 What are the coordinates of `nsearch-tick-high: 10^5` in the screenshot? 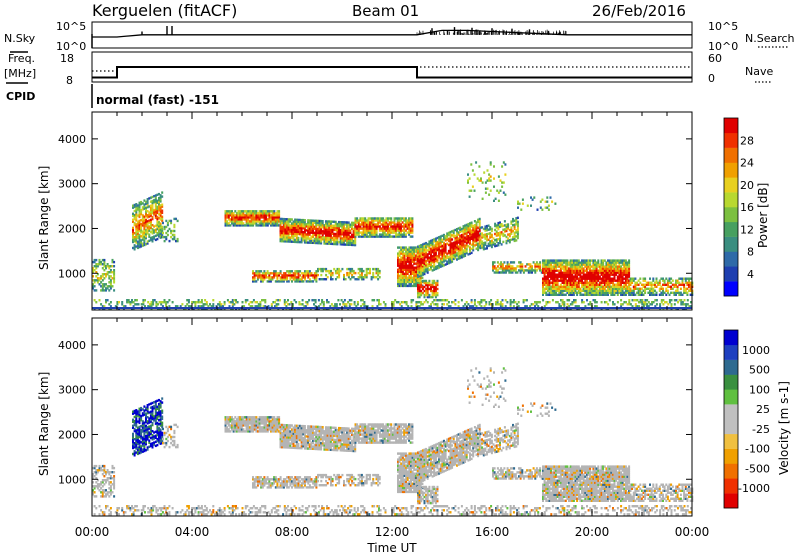 It's located at (723, 26).